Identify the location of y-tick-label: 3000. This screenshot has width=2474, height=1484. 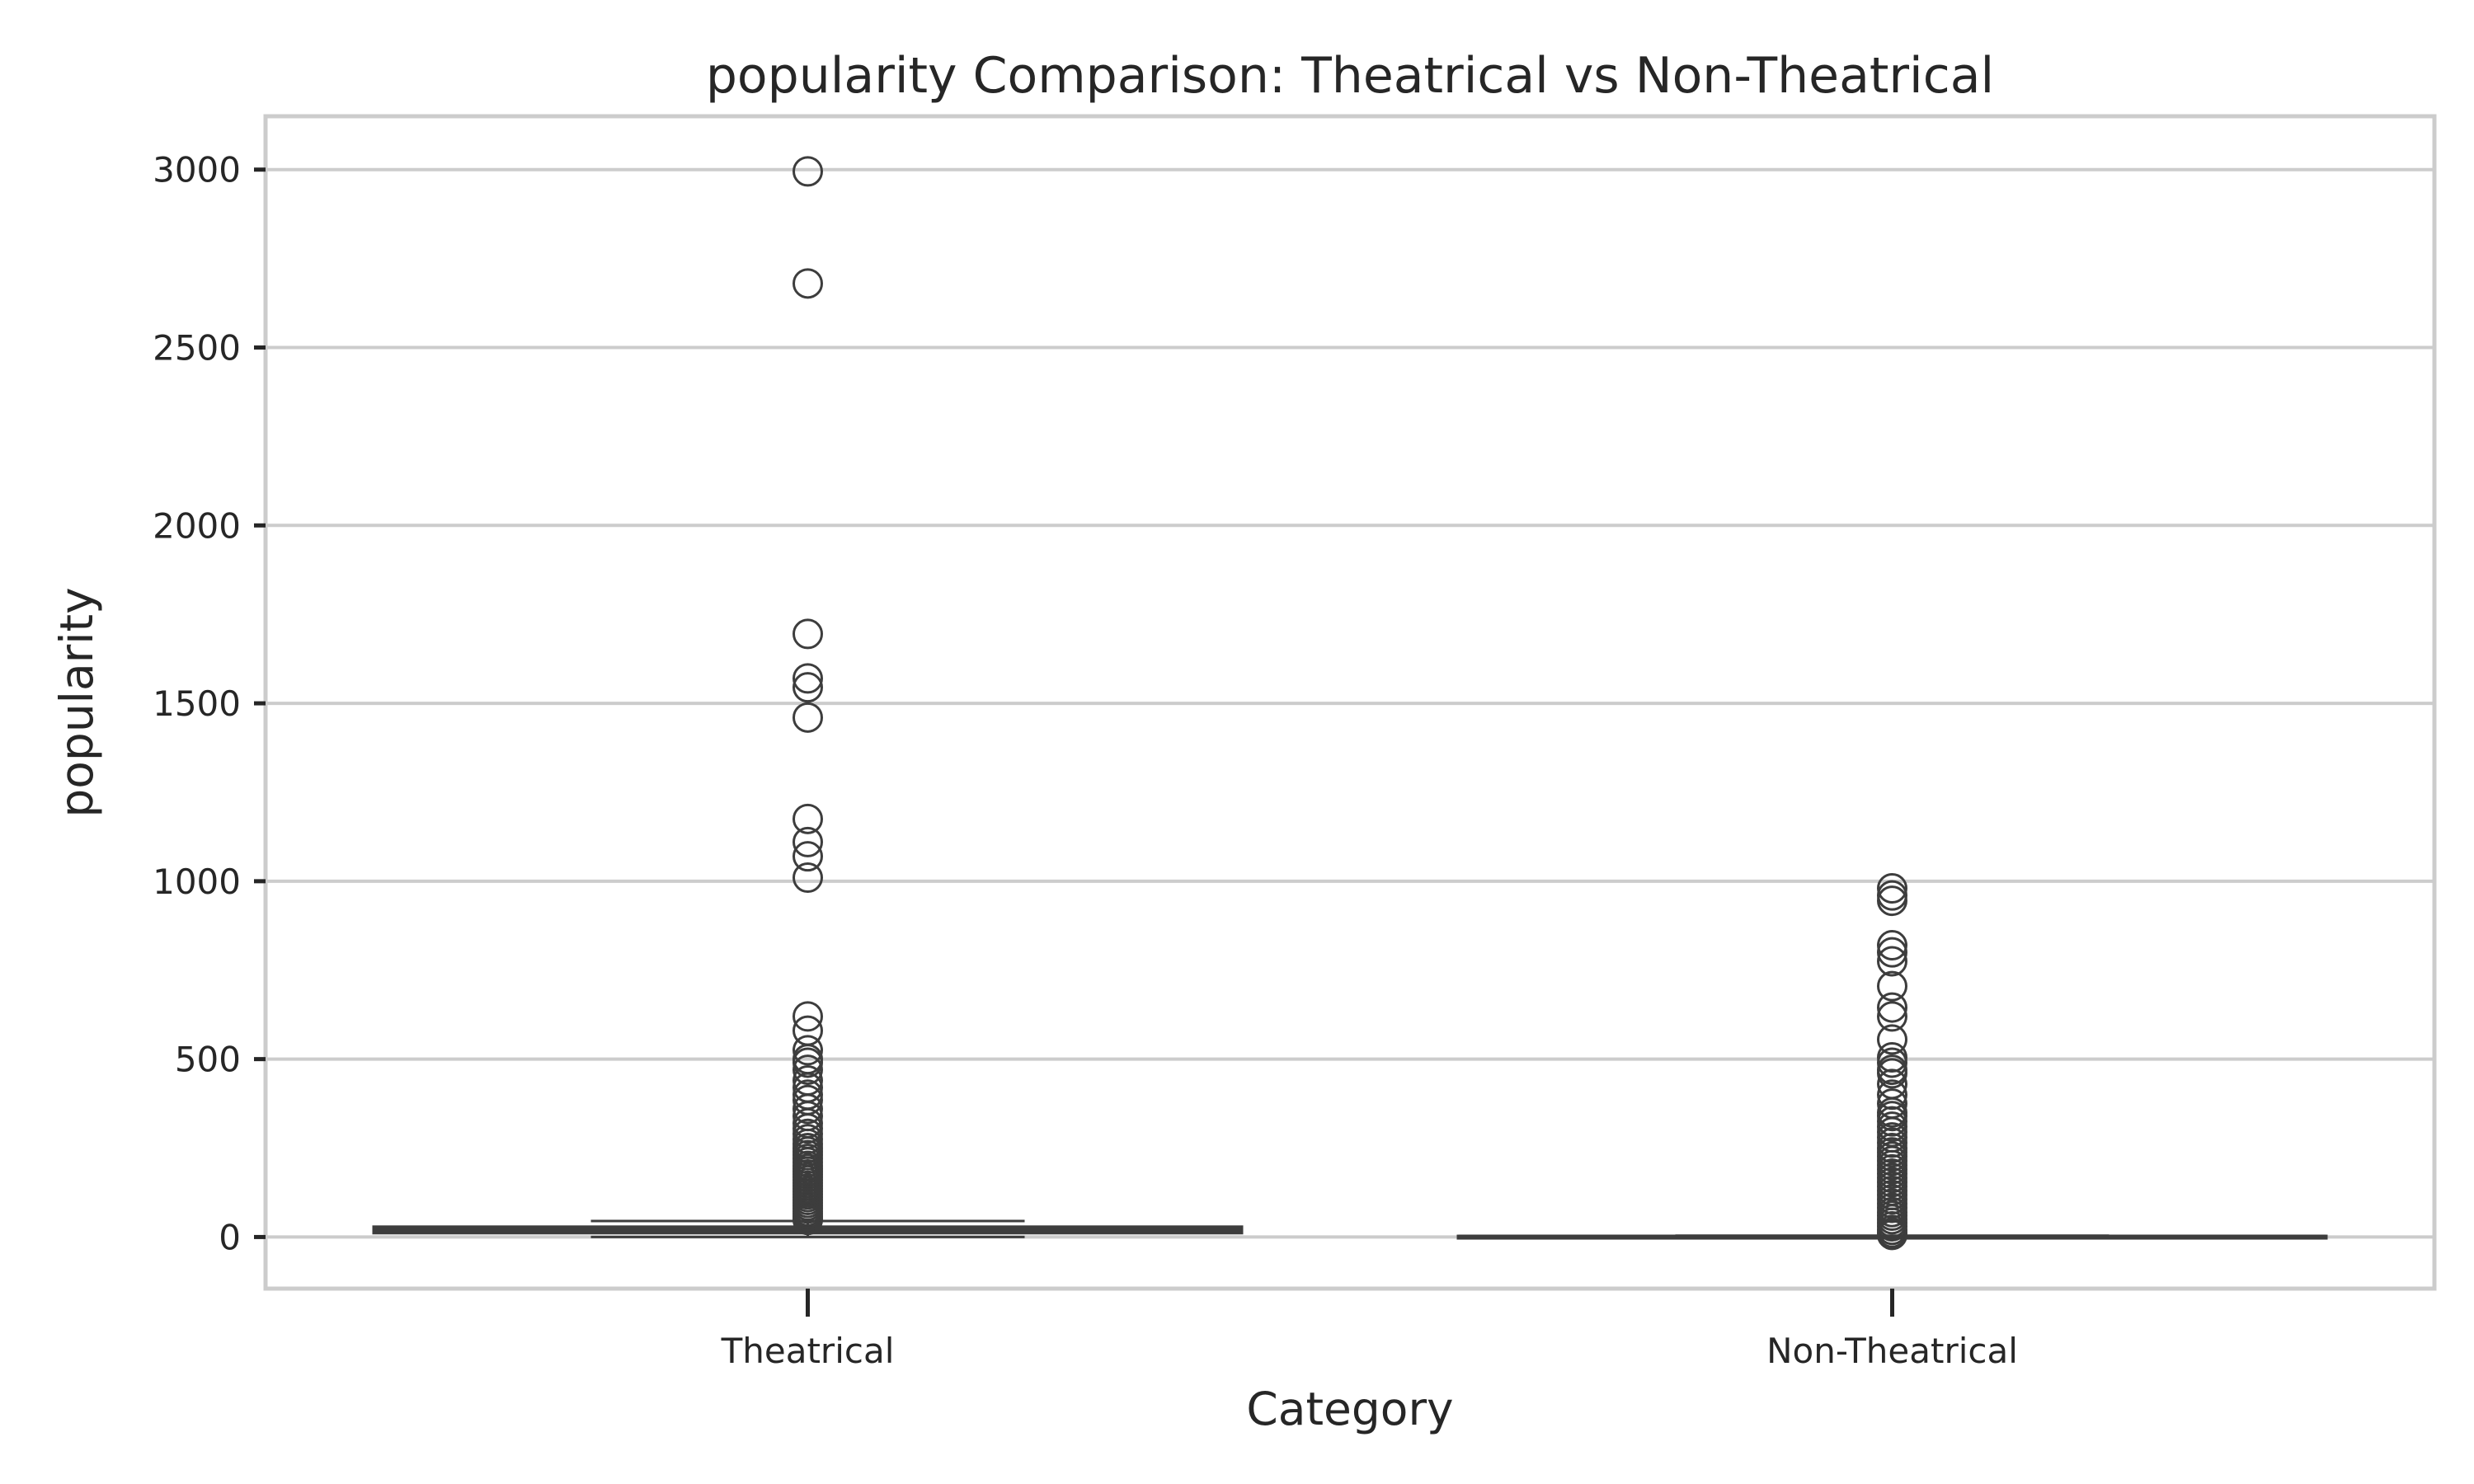
(197, 170).